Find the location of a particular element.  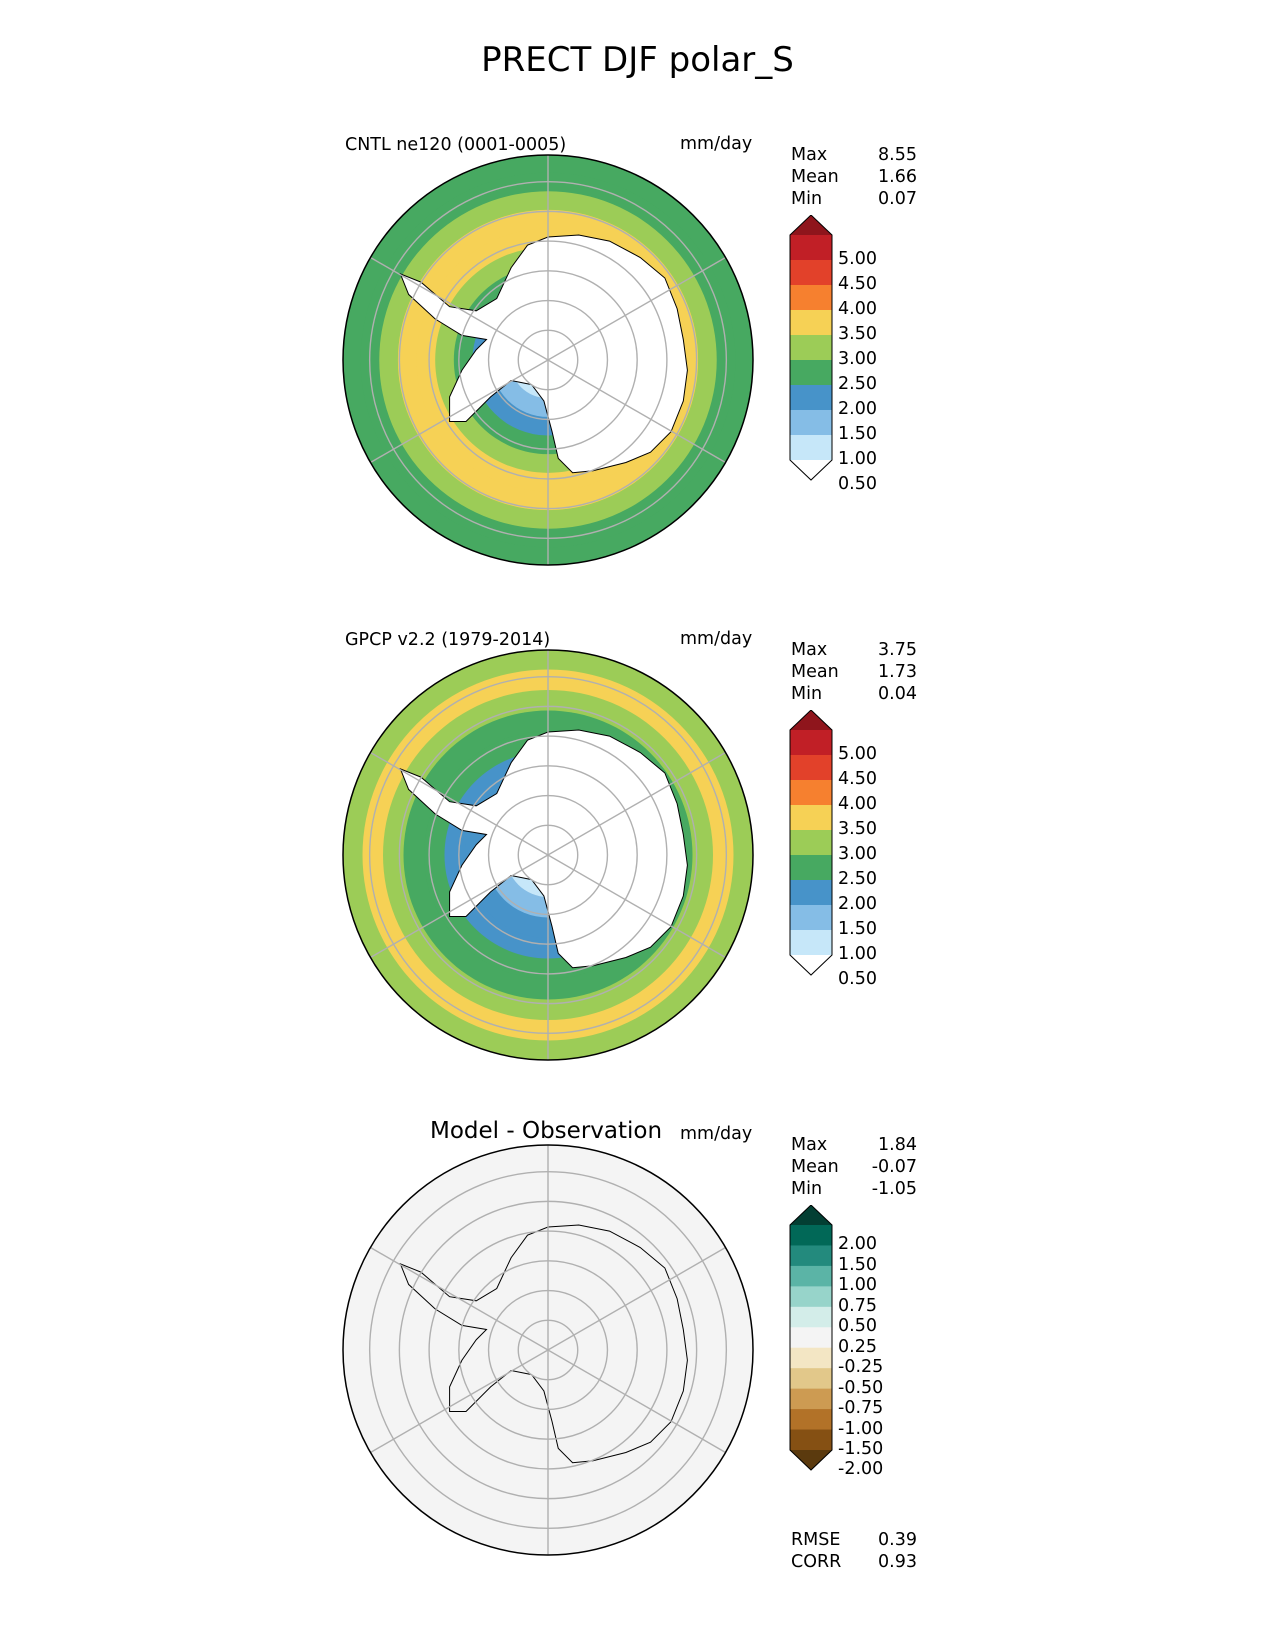

colorbar-tick-label: -2.00 is located at coordinates (861, 1469).